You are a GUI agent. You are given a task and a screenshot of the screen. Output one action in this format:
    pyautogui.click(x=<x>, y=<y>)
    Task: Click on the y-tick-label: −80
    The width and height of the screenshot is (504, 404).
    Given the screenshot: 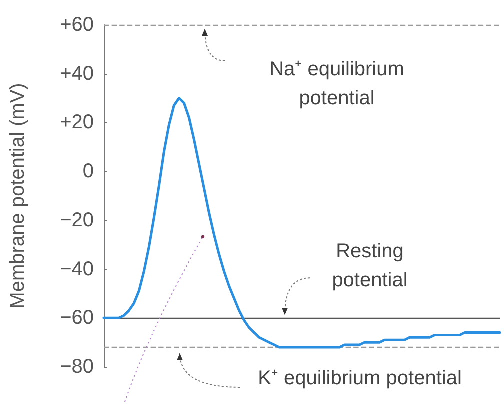 What is the action you would take?
    pyautogui.click(x=77, y=367)
    